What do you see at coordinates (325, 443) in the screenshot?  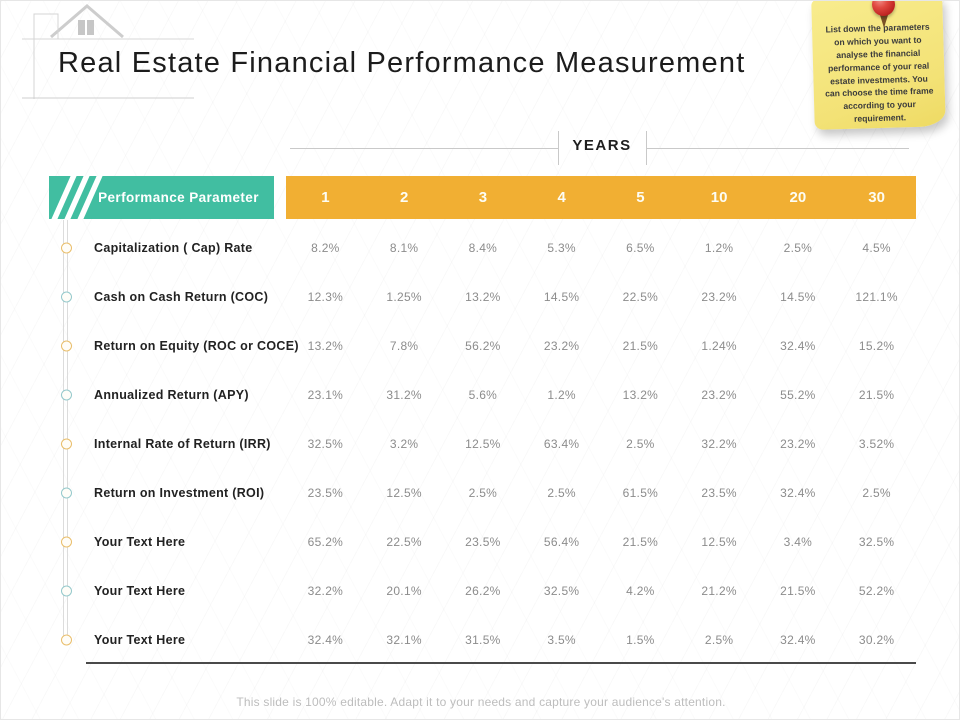 I see `value-cell: 32.5%` at bounding box center [325, 443].